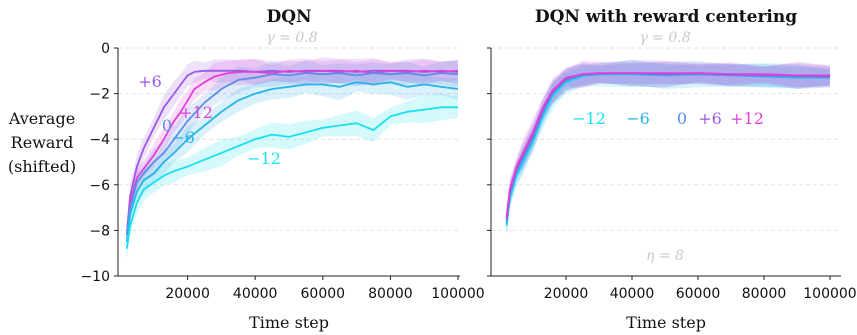  What do you see at coordinates (665, 256) in the screenshot?
I see `annotation-text: η = 8` at bounding box center [665, 256].